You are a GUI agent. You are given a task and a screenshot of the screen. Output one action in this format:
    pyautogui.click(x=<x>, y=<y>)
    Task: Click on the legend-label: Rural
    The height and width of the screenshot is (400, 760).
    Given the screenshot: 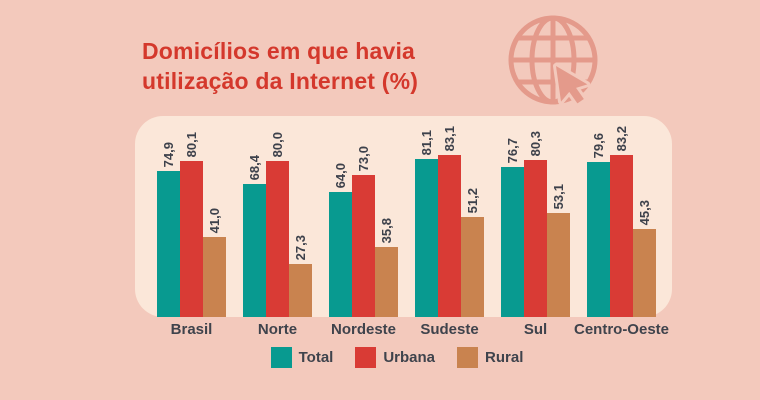 What is the action you would take?
    pyautogui.click(x=504, y=357)
    